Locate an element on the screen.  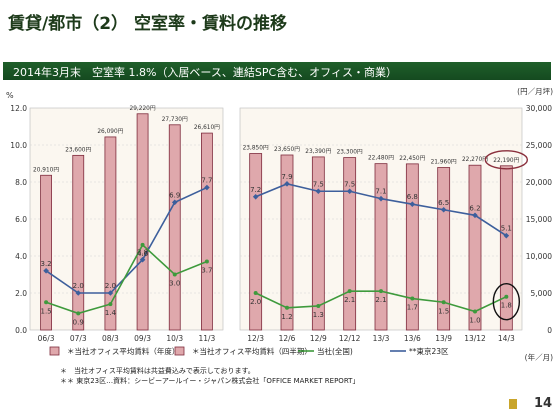
vacancy-company-label: 1.3 is located at coordinates (318, 315).